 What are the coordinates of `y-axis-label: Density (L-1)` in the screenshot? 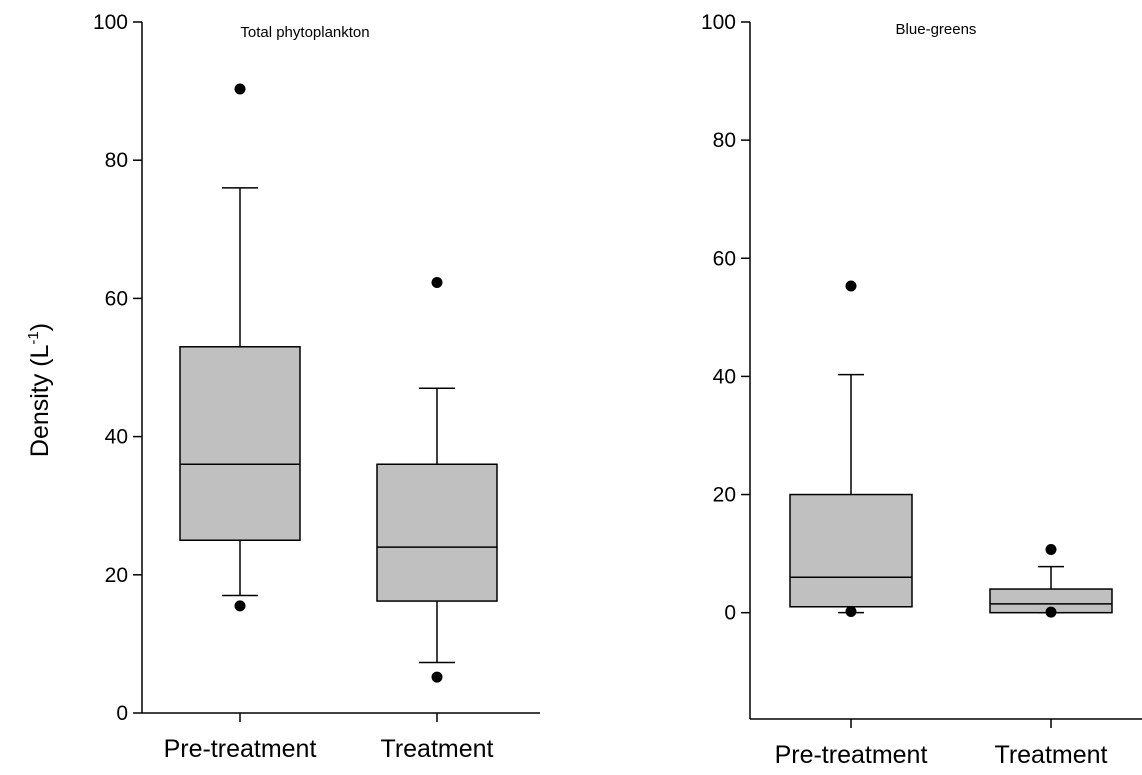 It's located at (39, 390).